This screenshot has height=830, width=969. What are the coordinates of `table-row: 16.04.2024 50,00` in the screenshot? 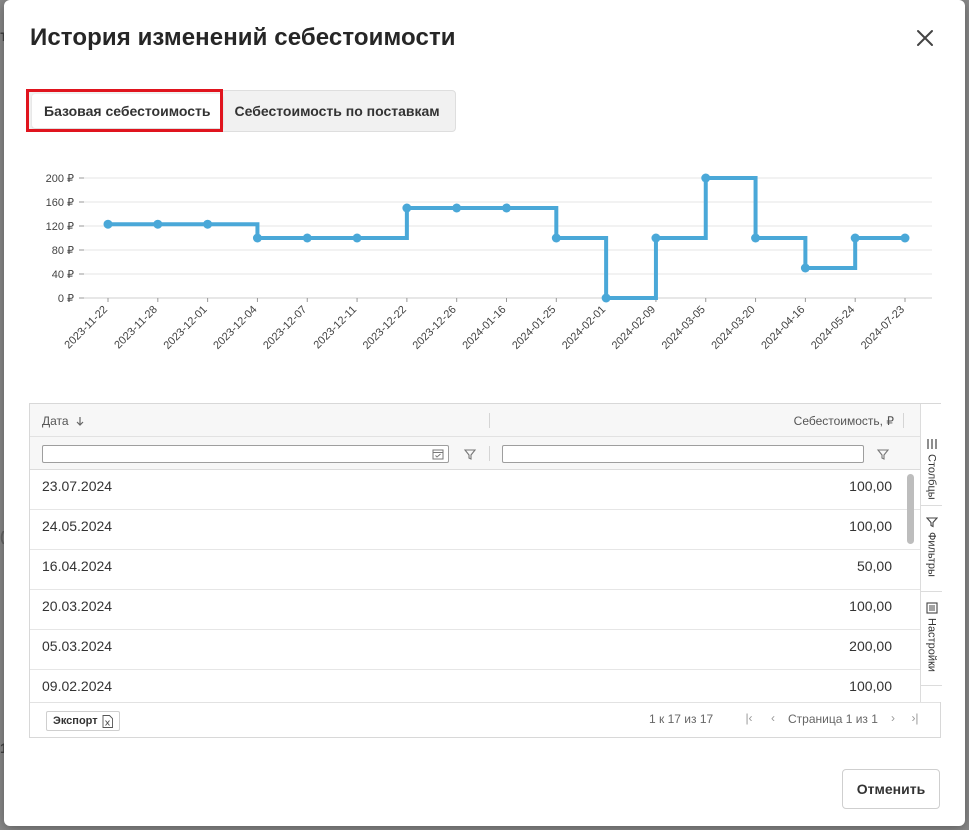 It's located at (475, 570).